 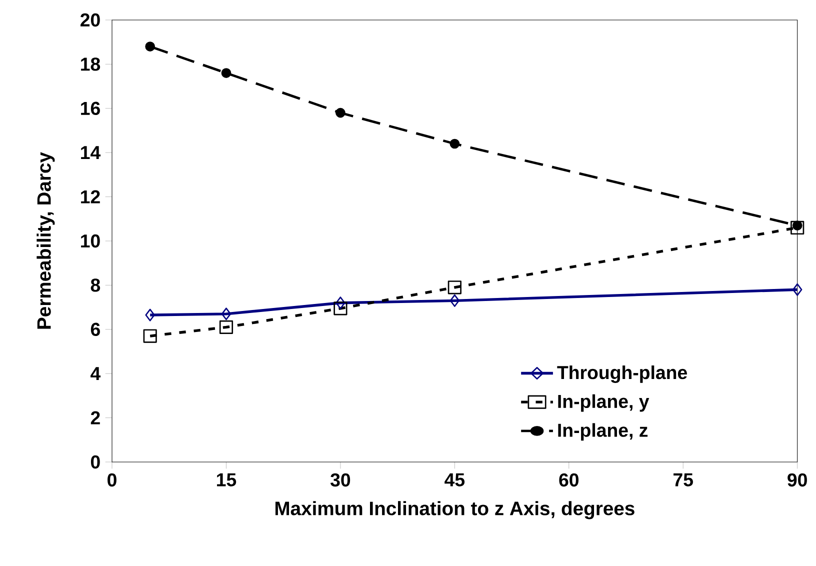 I want to click on y-tick-label: 8, so click(x=95, y=285).